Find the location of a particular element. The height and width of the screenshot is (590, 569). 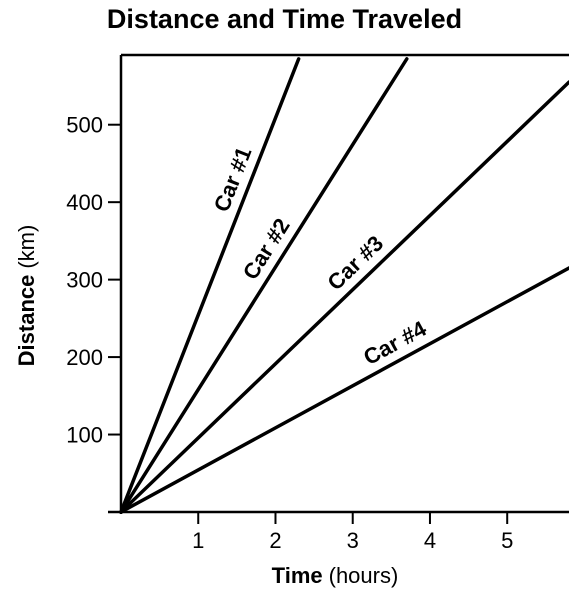

x-axis-title-unit: (hours) is located at coordinates (364, 575).